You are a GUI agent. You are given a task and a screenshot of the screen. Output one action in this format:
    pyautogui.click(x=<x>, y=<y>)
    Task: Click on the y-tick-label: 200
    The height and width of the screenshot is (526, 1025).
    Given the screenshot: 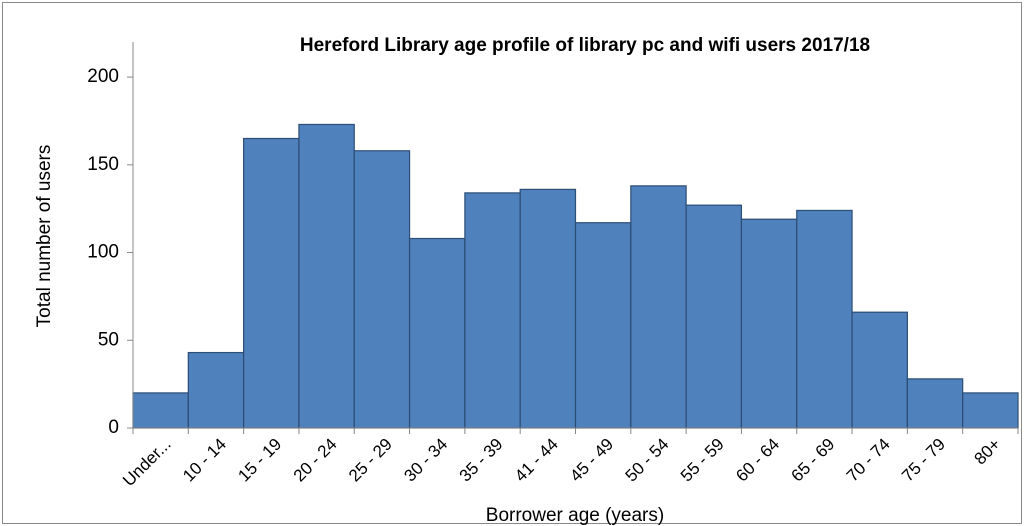 What is the action you would take?
    pyautogui.click(x=103, y=76)
    